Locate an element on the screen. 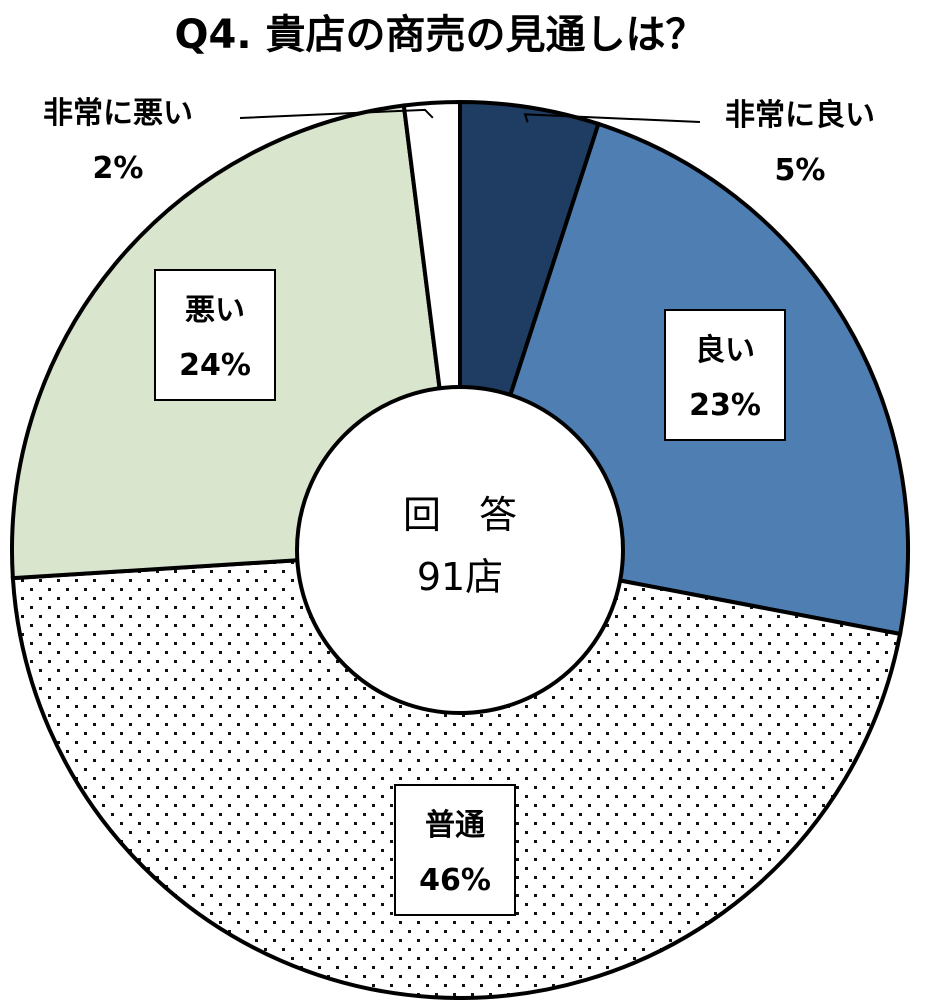 Image resolution: width=928 pixels, height=1004 pixels. label-box-normal is located at coordinates (455, 850).